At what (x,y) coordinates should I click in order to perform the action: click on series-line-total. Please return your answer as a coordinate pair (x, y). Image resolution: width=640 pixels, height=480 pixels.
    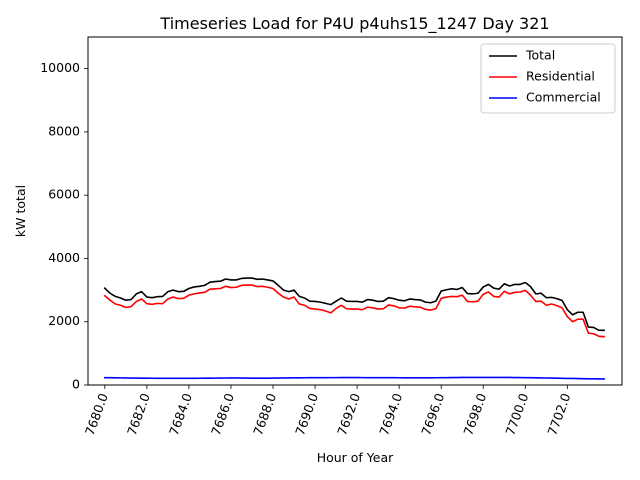
    Looking at the image, I should click on (354, 304).